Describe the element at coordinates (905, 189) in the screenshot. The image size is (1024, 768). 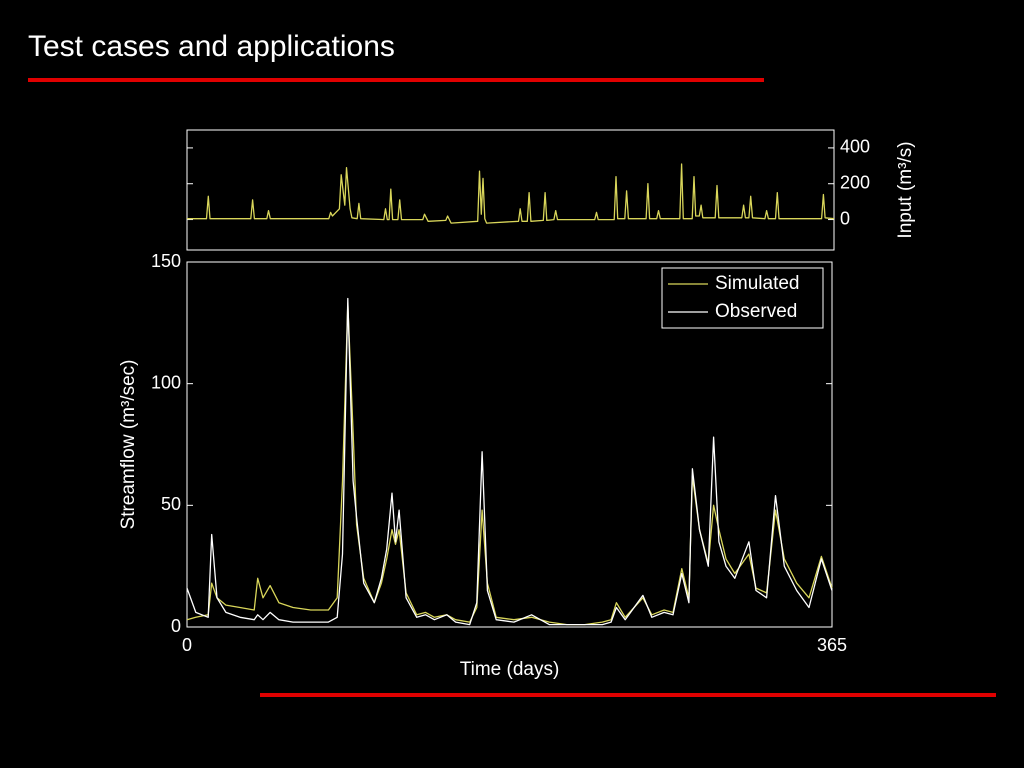
I see `y-axis-label: Input (m³/s)` at that location.